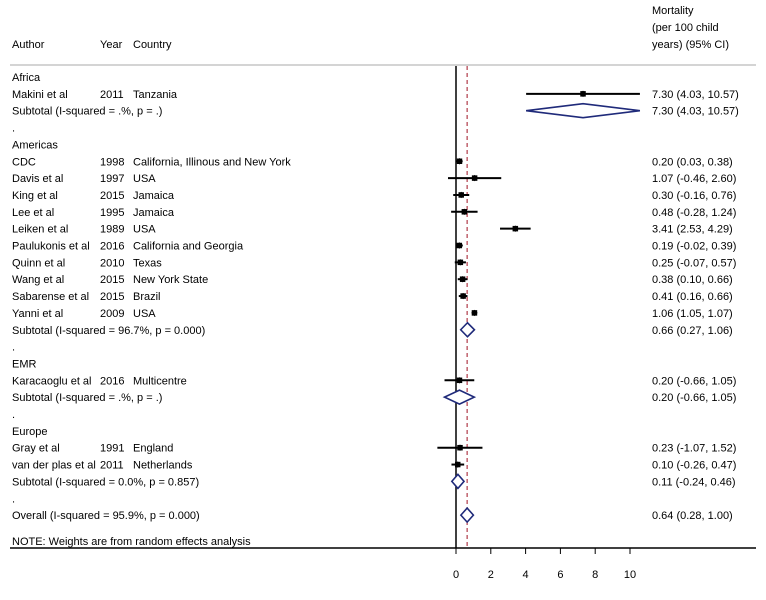 This screenshot has width=766, height=600. Describe the element at coordinates (29, 432) in the screenshot. I see `group-label: Europe` at that location.